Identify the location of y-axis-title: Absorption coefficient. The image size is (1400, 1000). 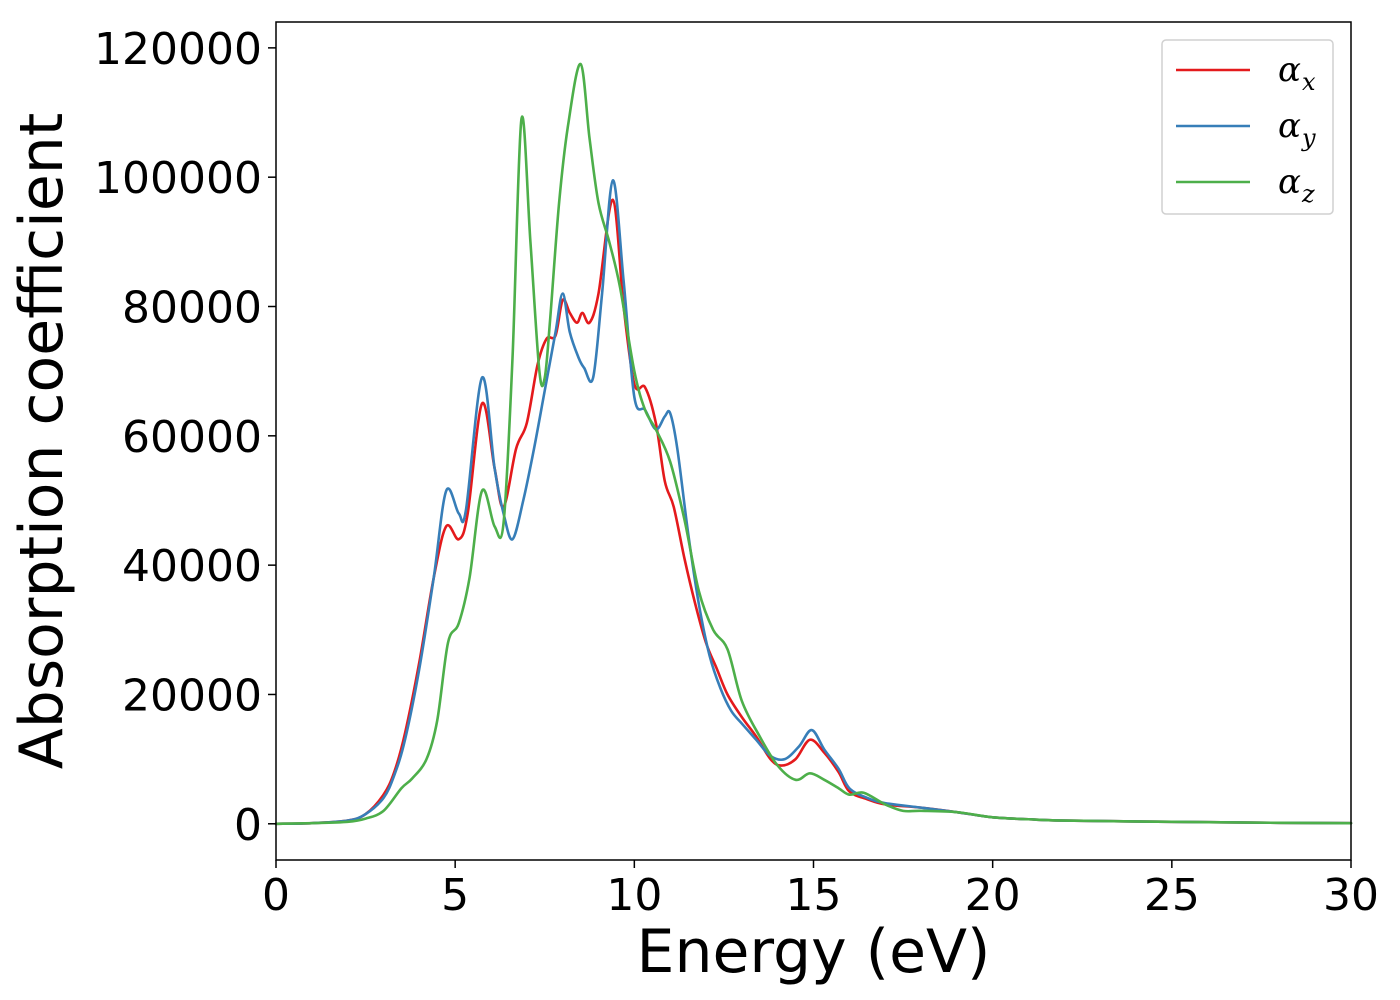
(42, 441).